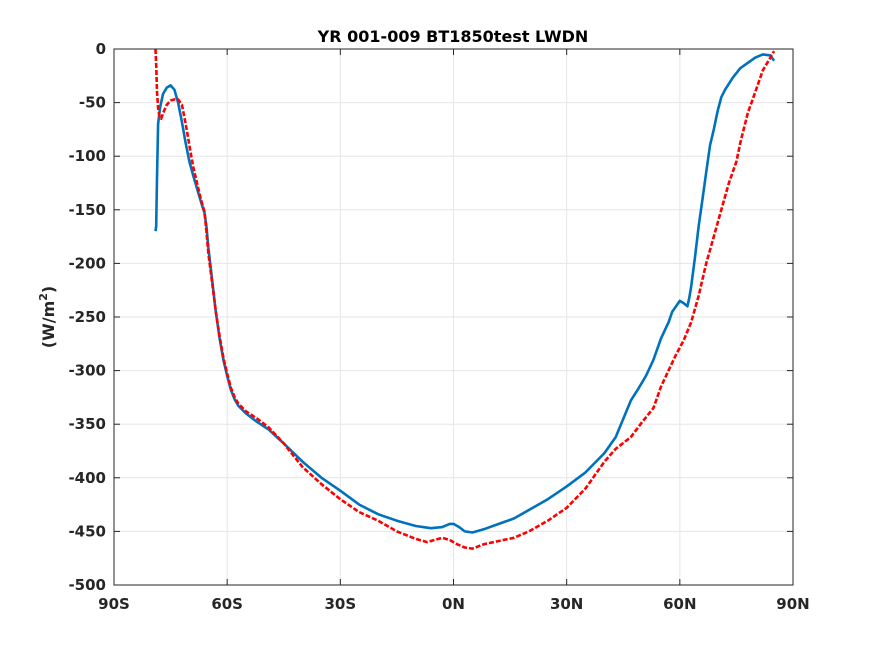 The width and height of the screenshot is (875, 656). Describe the element at coordinates (566, 604) in the screenshot. I see `x-tick-label: 30N` at that location.